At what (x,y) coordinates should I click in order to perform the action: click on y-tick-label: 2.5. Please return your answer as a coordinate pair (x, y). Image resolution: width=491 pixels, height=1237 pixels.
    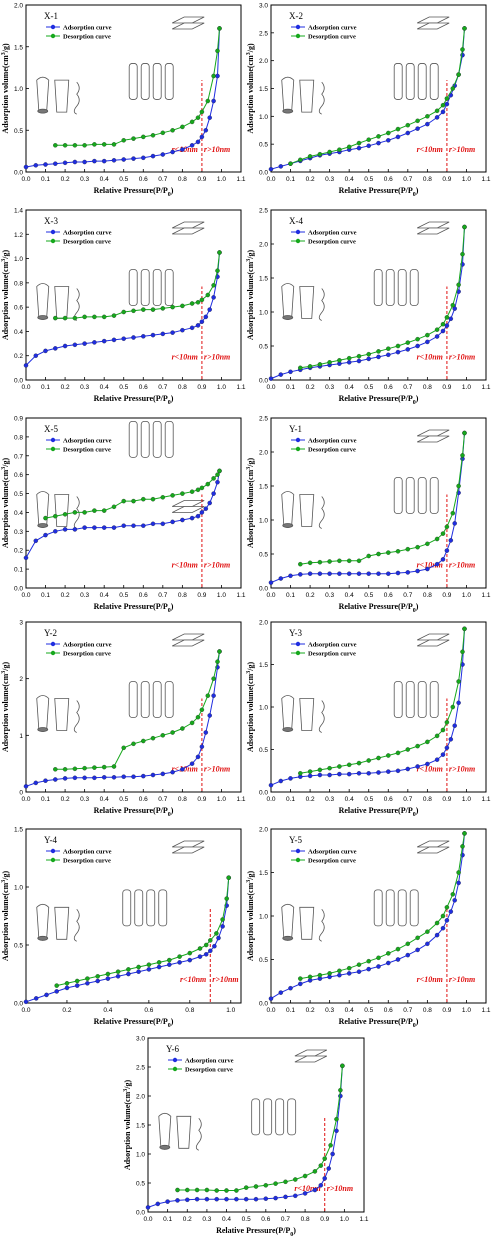
    Looking at the image, I should click on (263, 211).